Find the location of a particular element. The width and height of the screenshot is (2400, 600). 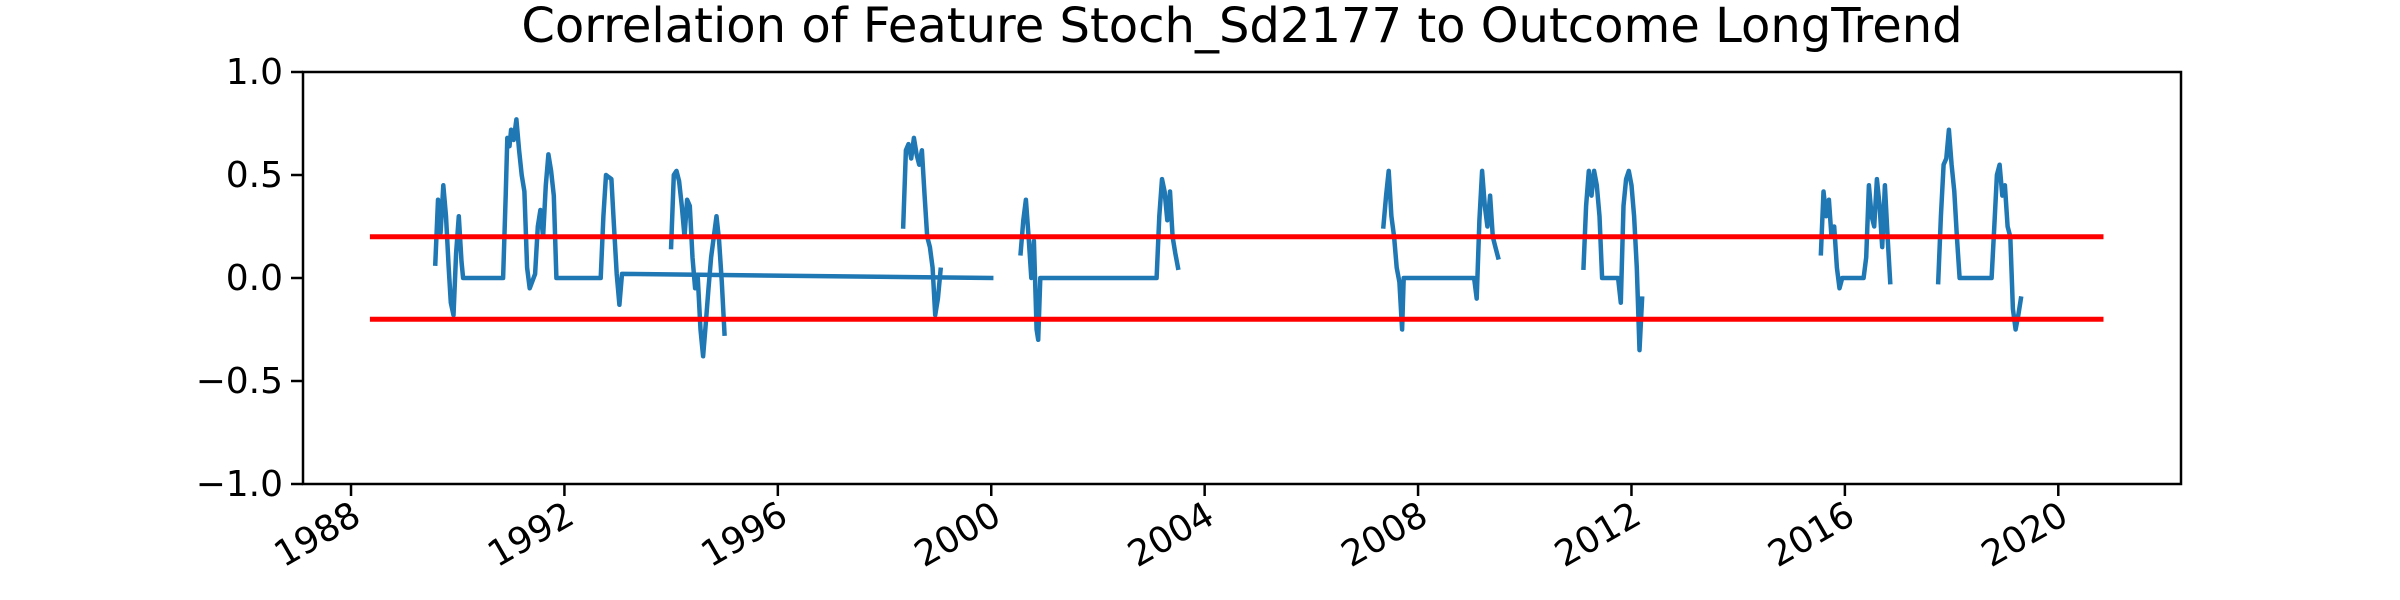

y-tick-label: −0.5 is located at coordinates (239, 381).